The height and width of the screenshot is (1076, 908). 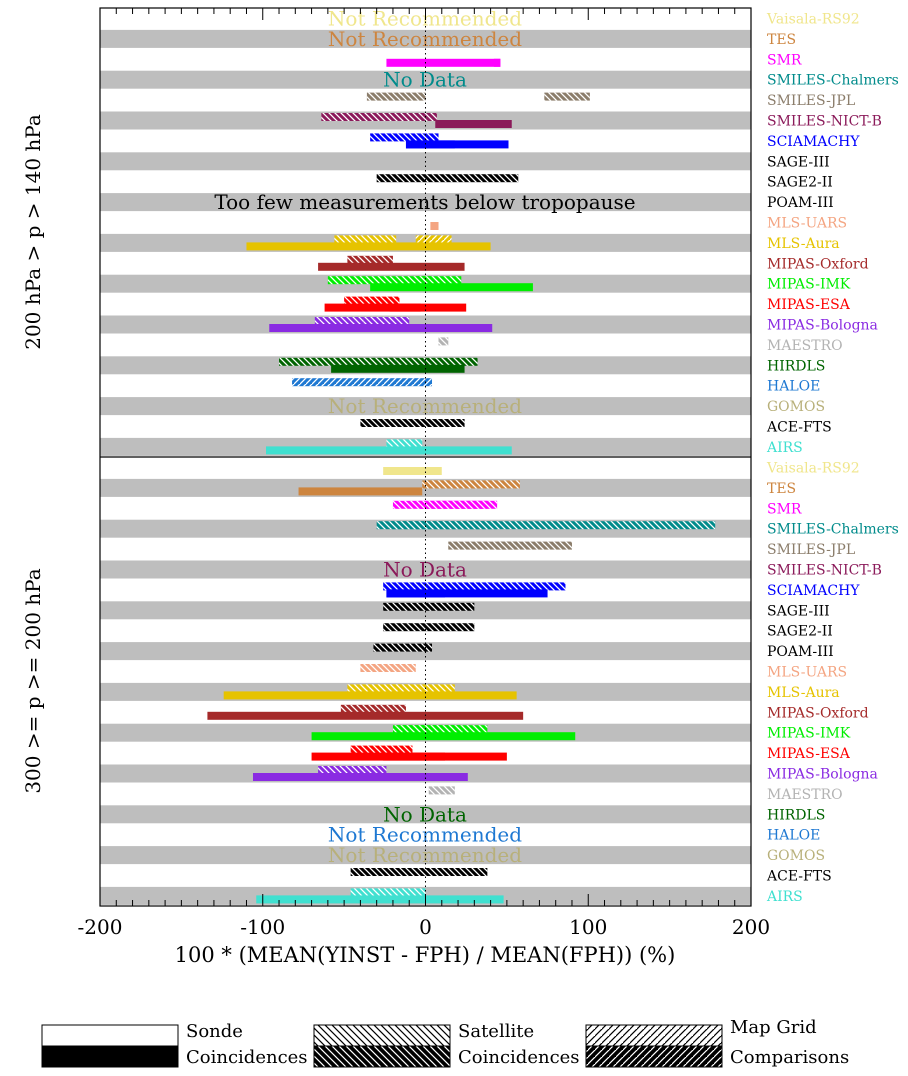 I want to click on instrument-label: SMILES-JPL, so click(x=811, y=101).